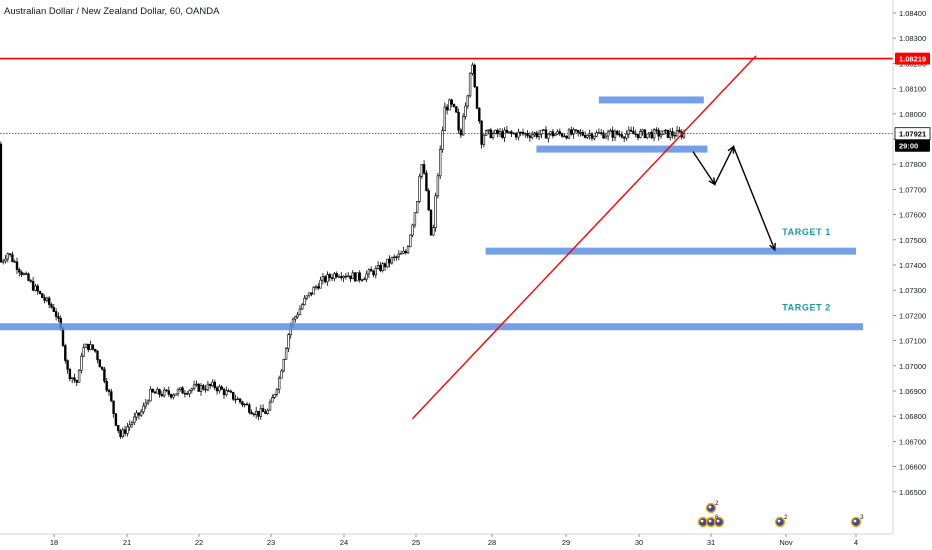 The image size is (932, 550). I want to click on event-count: 2, so click(717, 503).